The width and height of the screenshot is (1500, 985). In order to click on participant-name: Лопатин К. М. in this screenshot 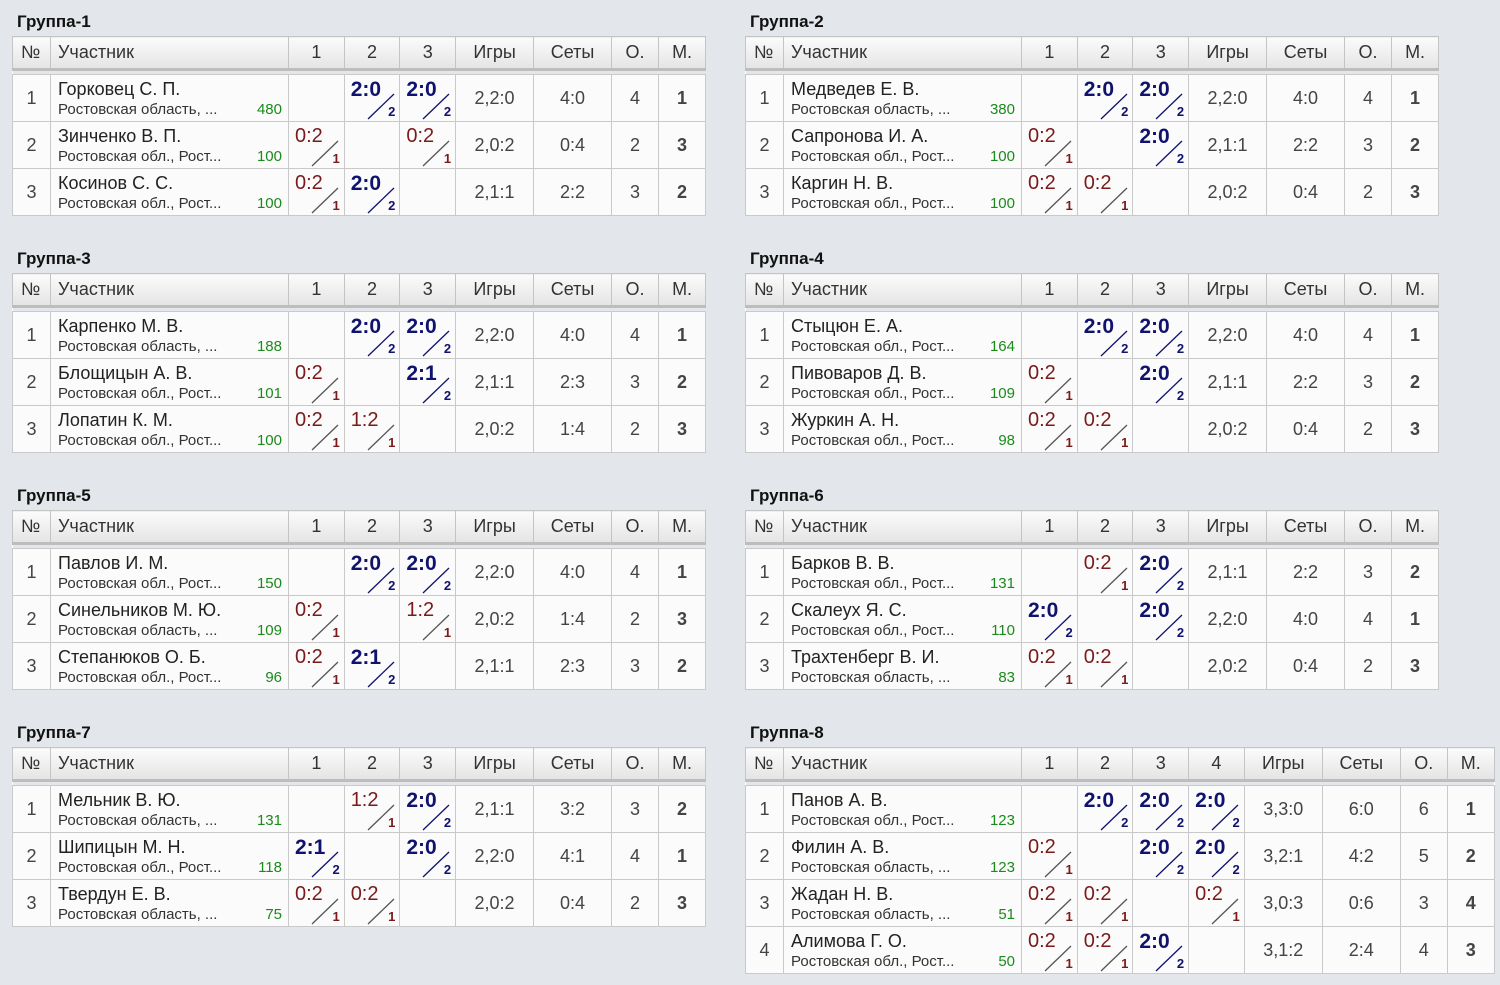, I will do `click(115, 420)`.